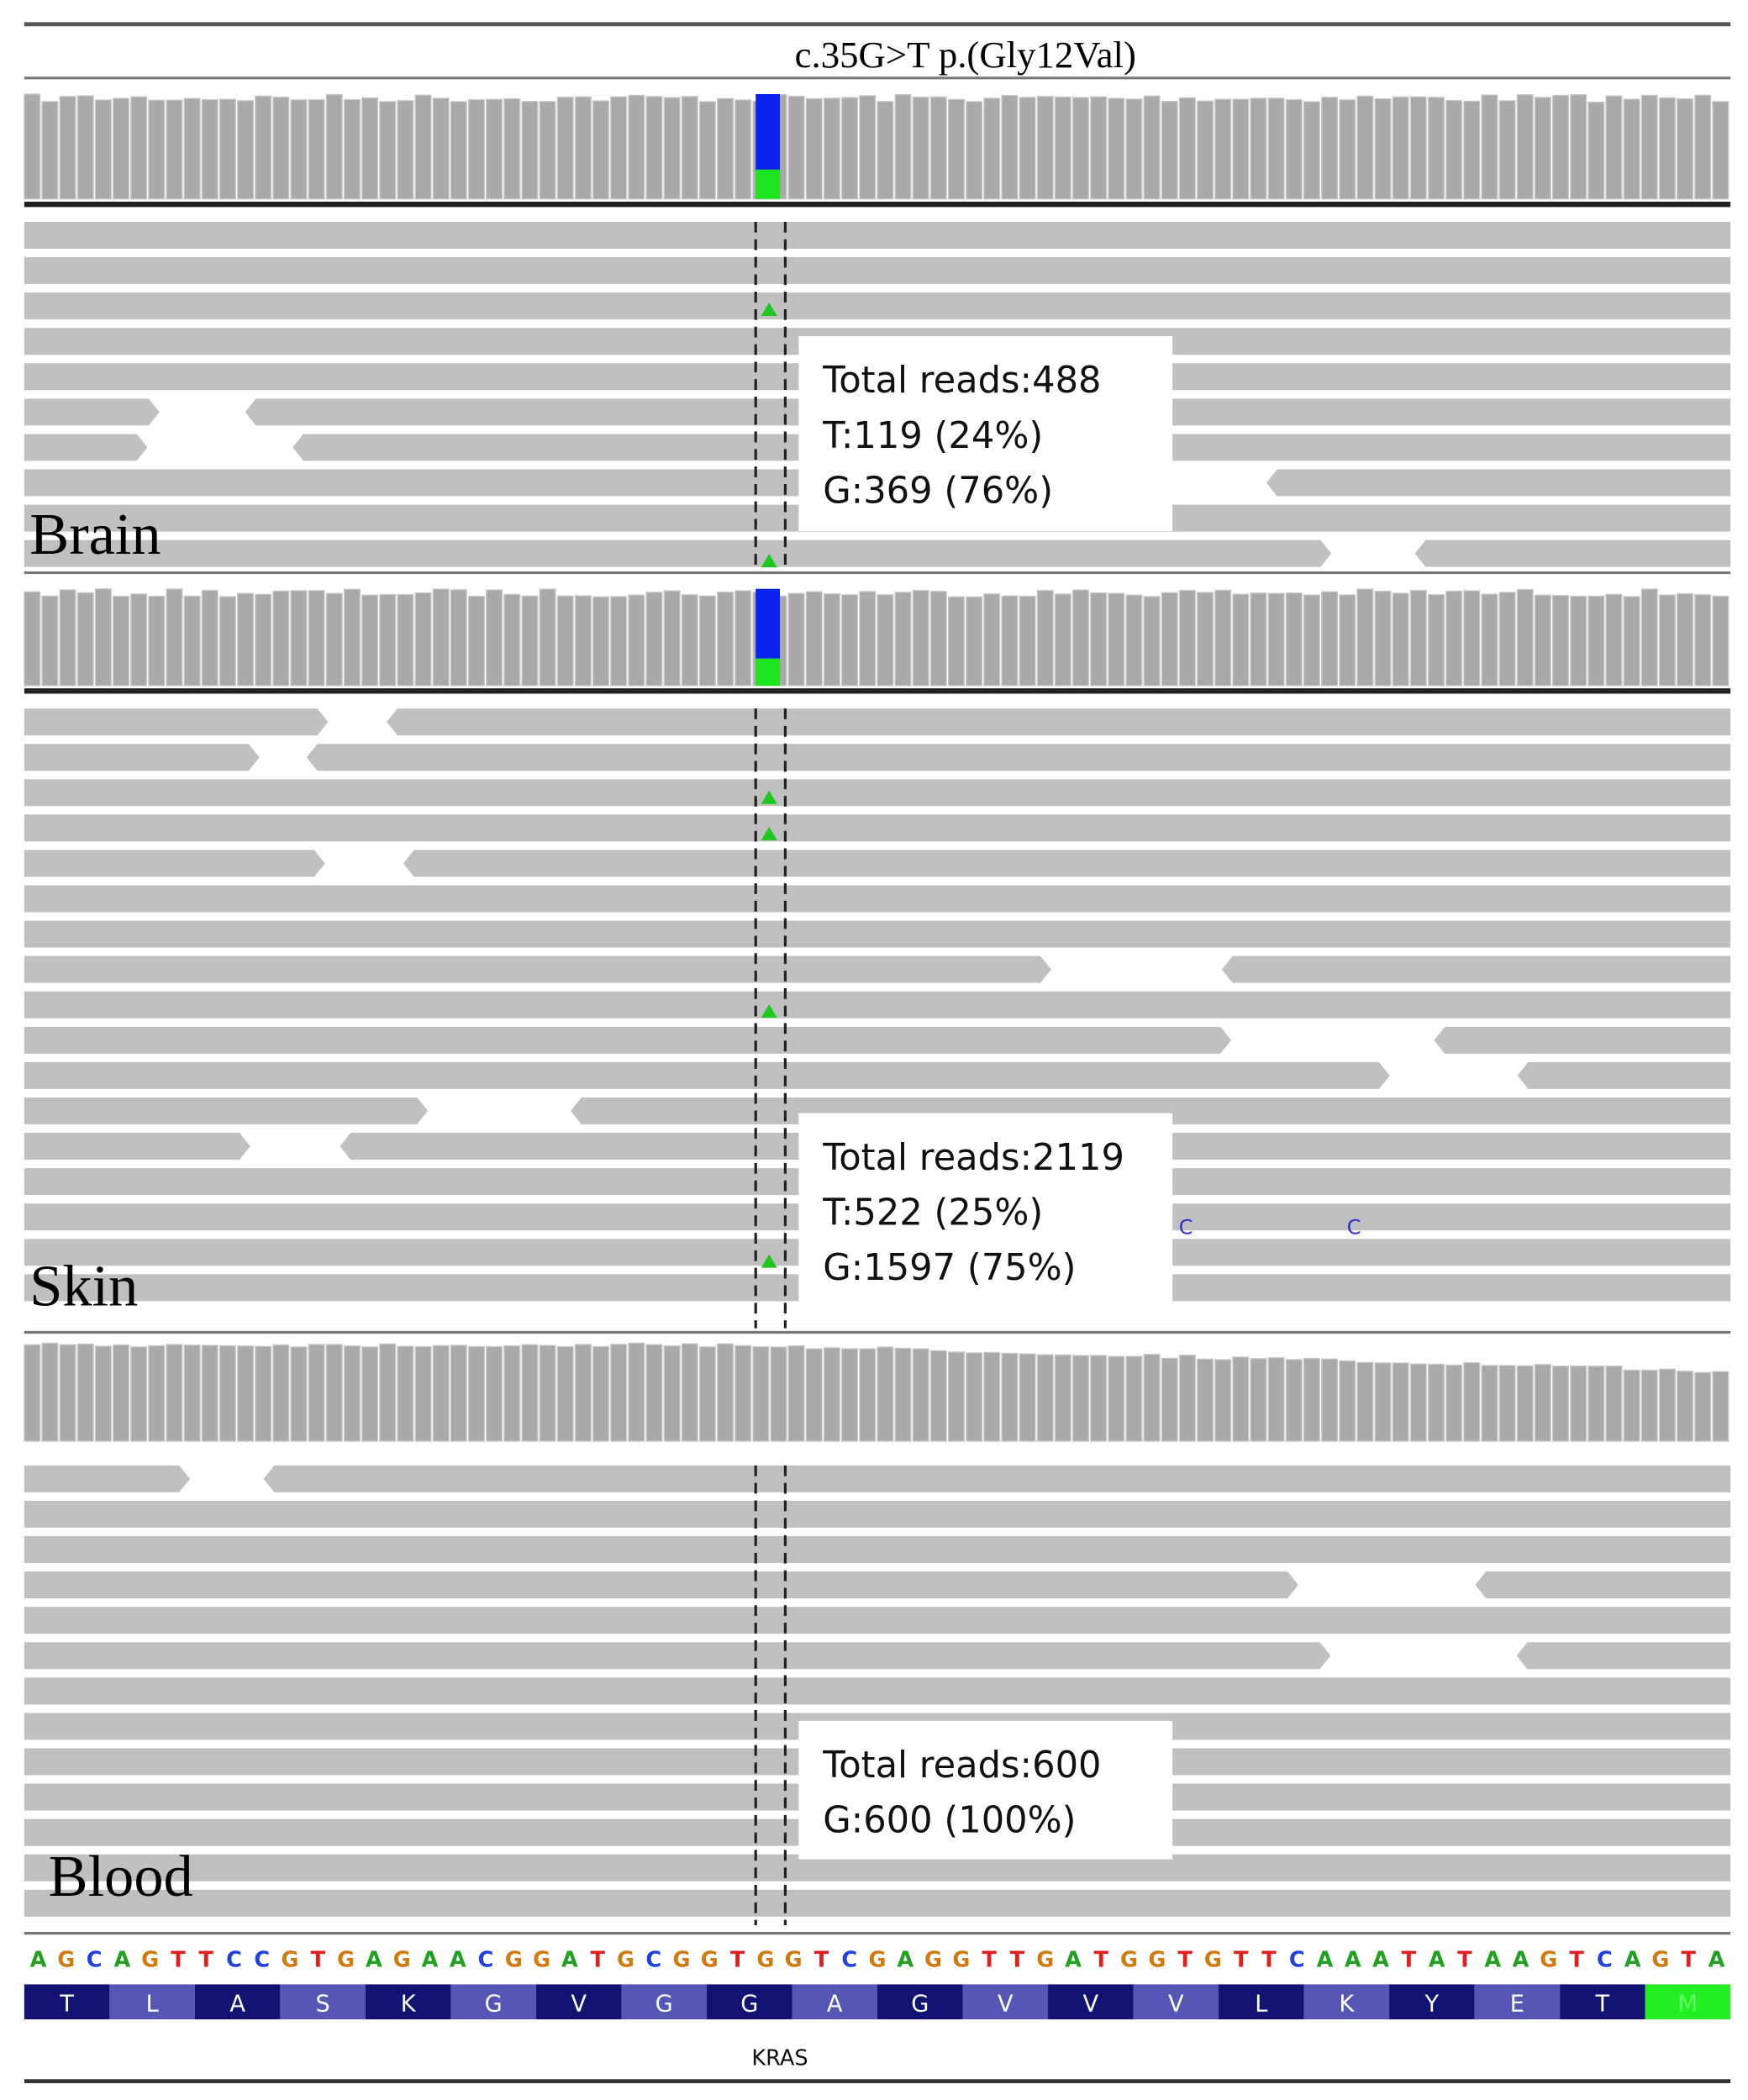 This screenshot has height=2100, width=1748. Describe the element at coordinates (949, 1821) in the screenshot. I see `stats-line: G:600 (100%)` at that location.